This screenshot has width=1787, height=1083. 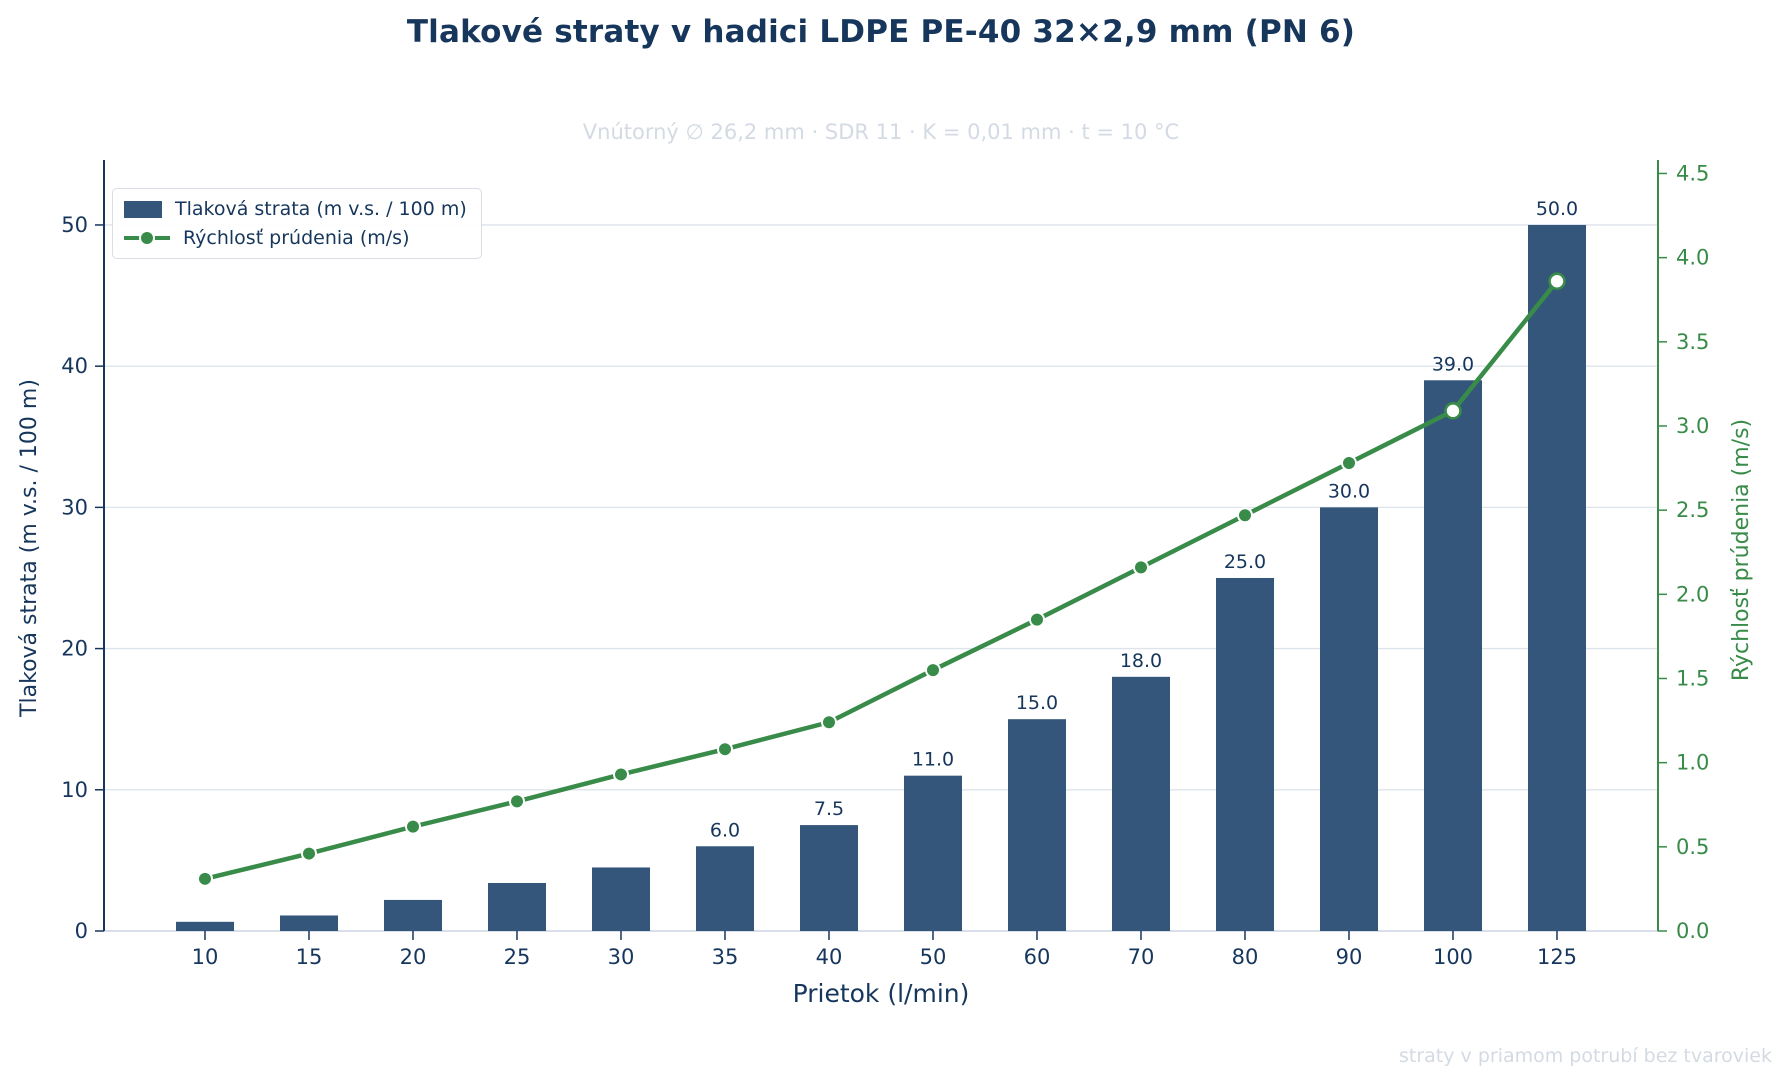 I want to click on x-tick-label: 25, so click(x=517, y=957).